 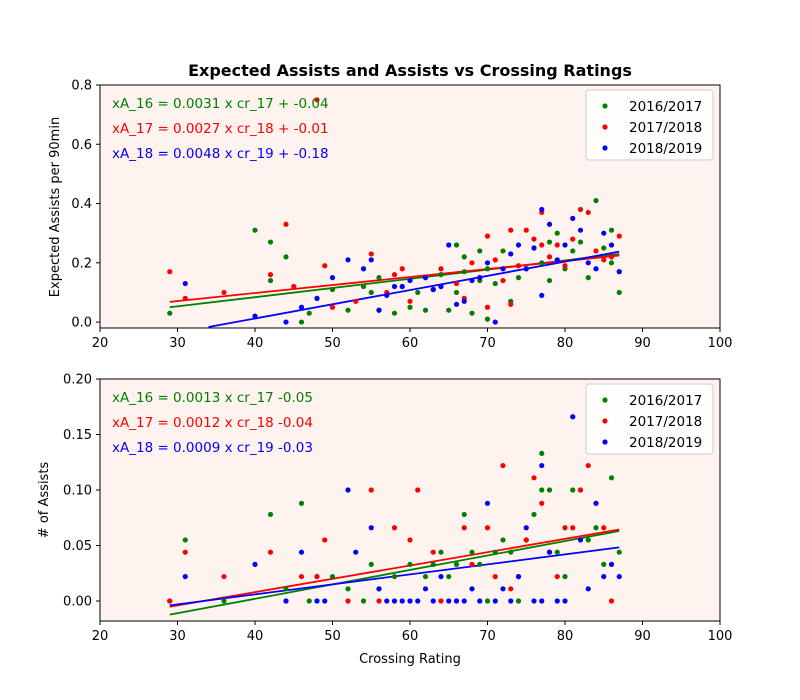 I want to click on regression-equation: xA_18 = 0.0048 x cr_19 + -0.18, so click(x=220, y=154).